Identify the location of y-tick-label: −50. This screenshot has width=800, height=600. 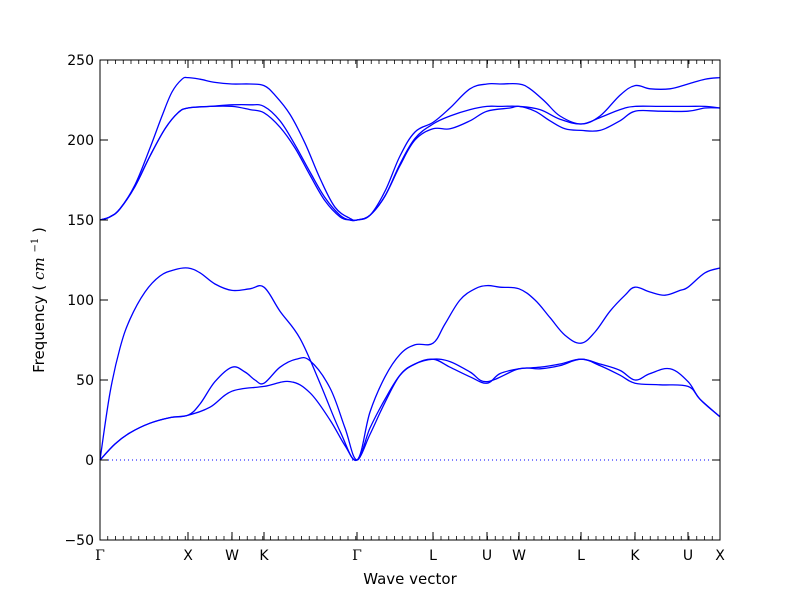
(79, 541).